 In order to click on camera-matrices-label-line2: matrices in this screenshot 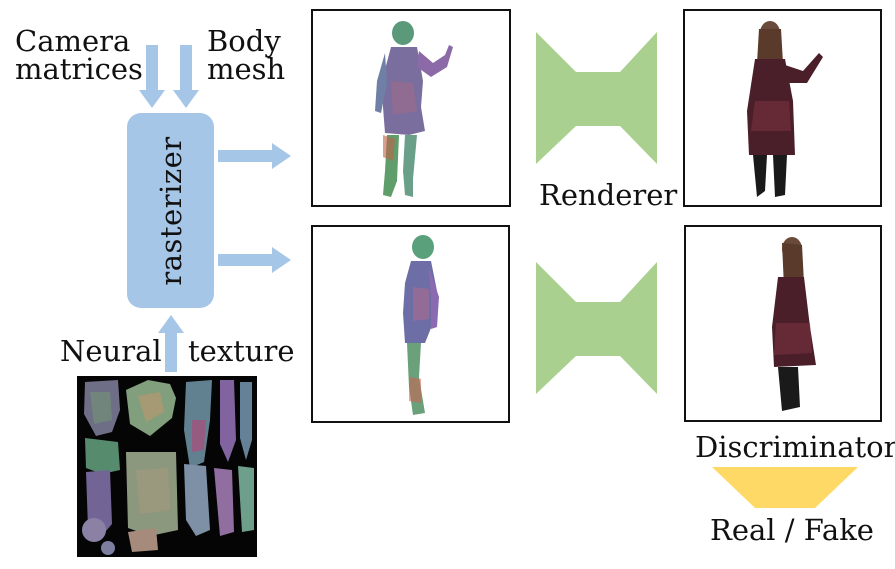, I will do `click(79, 69)`.